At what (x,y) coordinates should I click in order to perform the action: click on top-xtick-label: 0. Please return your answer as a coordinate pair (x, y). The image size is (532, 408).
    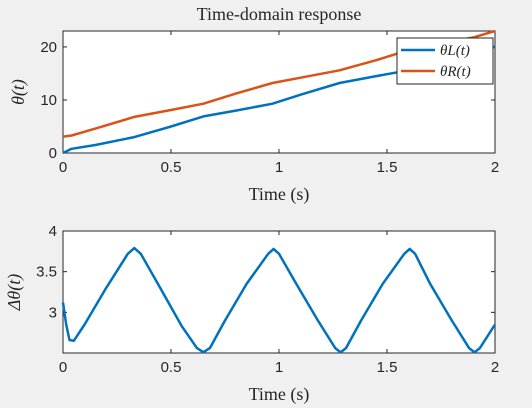
    Looking at the image, I should click on (63, 167).